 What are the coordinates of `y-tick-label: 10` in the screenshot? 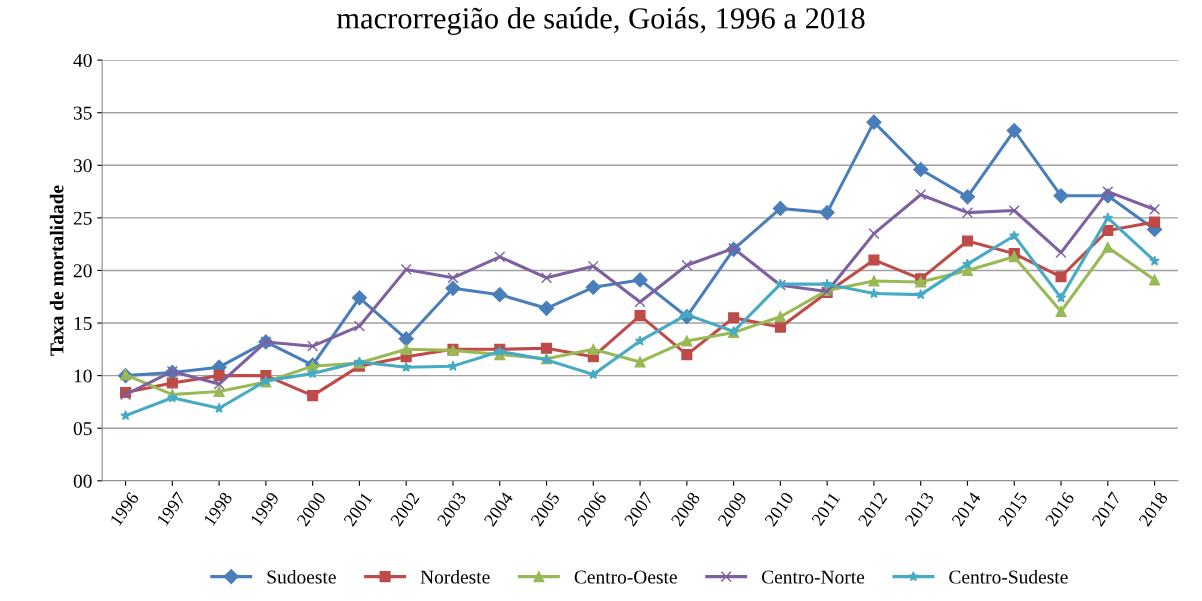 It's located at (83, 376).